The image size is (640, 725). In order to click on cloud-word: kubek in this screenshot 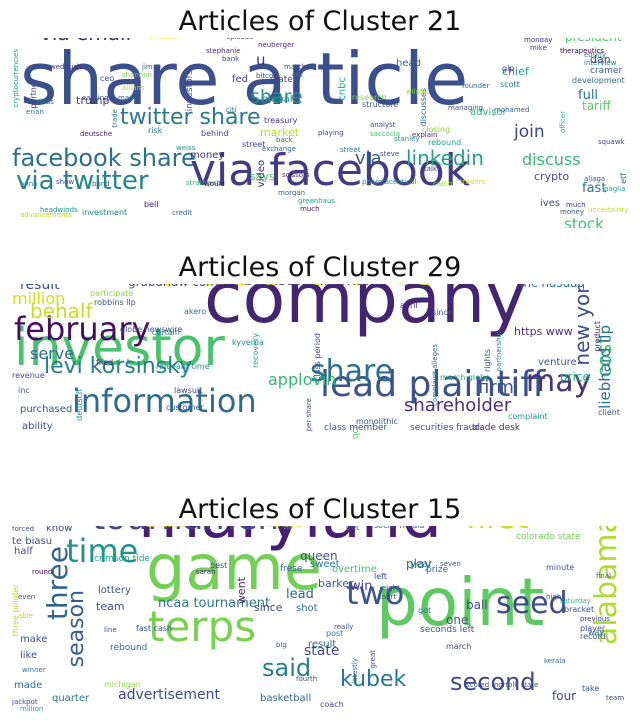, I will do `click(373, 680)`.